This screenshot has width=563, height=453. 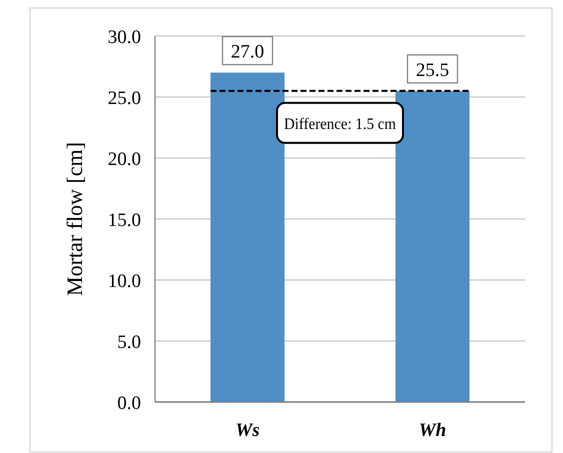 I want to click on x-tick-label: Ws, so click(x=247, y=430).